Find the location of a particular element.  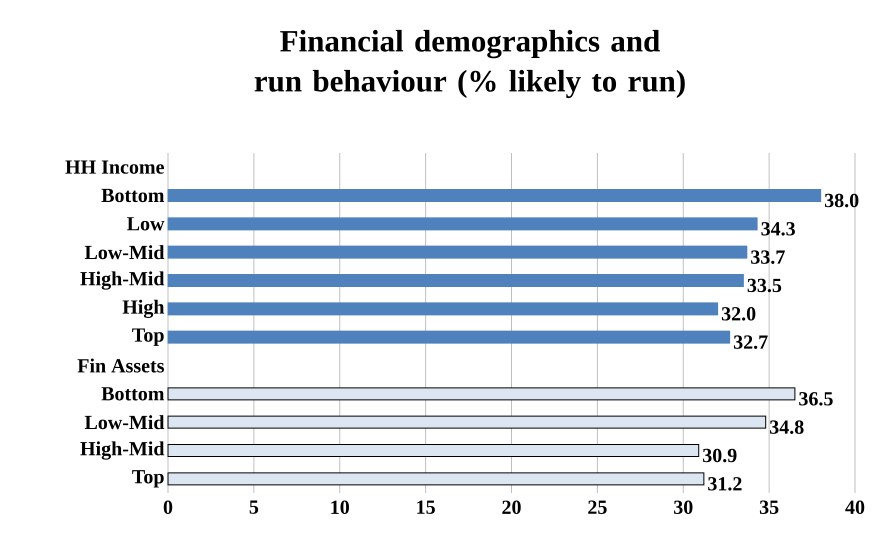

x-tick-label: 0 is located at coordinates (168, 507).